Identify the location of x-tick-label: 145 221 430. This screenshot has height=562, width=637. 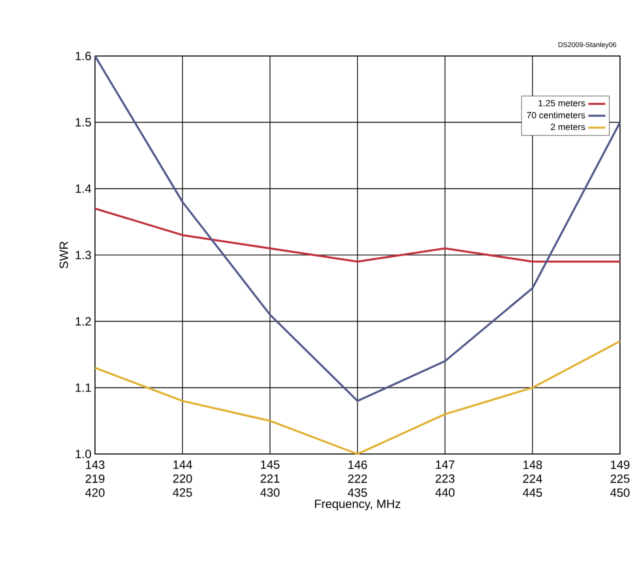
(270, 478).